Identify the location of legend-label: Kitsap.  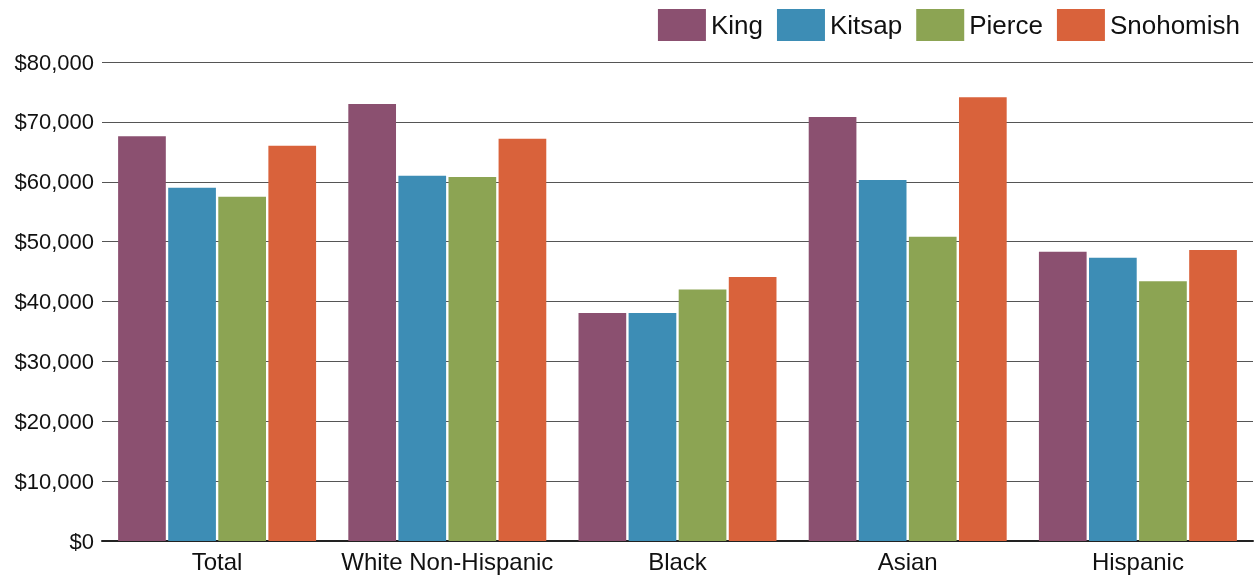
(866, 25).